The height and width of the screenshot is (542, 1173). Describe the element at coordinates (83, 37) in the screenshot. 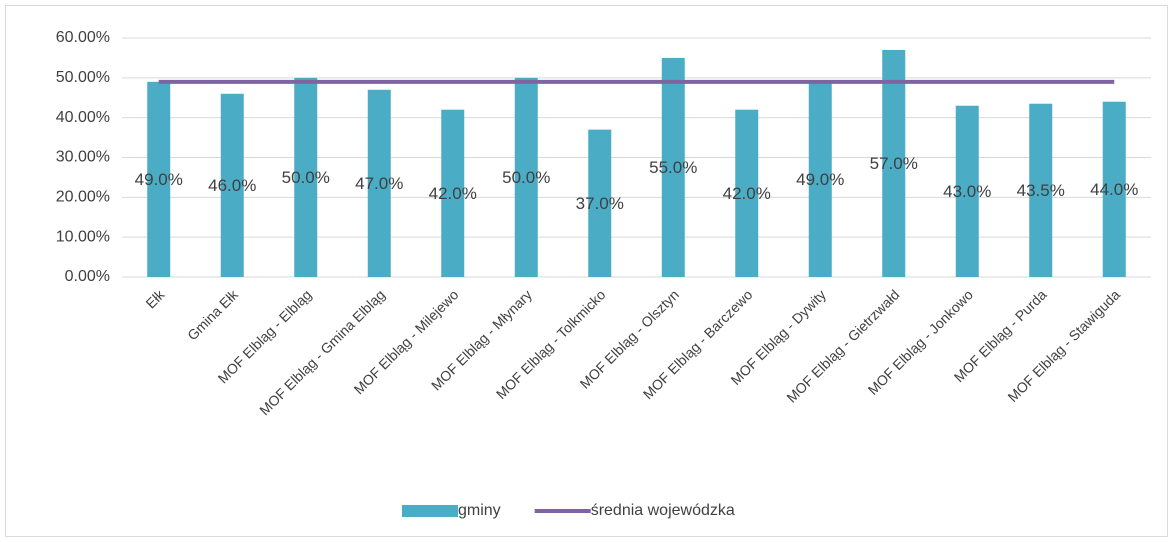

I see `y-tick-label: 60.00%` at that location.